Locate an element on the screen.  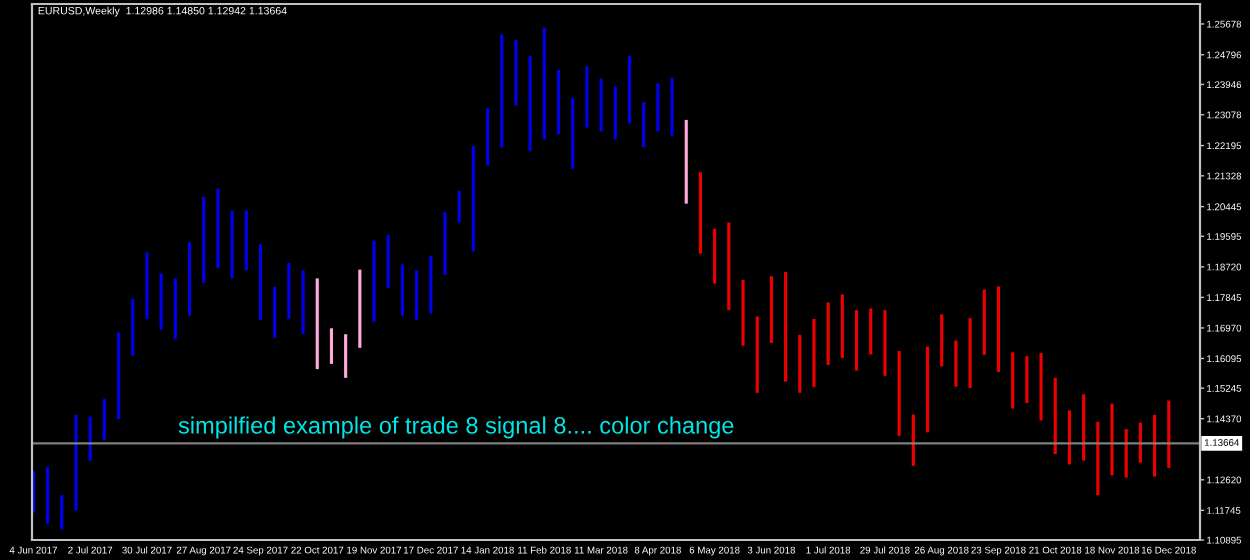
annotation: simpilfied example of trade 8 signal 8.... color change is located at coordinates (456, 427).